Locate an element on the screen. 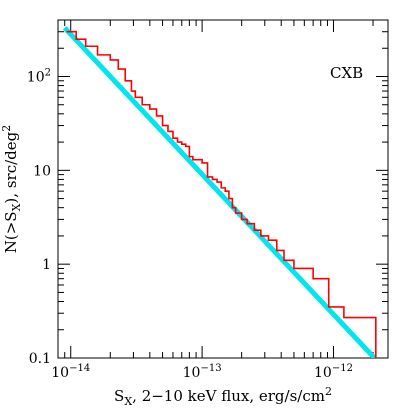  y-axis-label: N(>SX), src/deg2 is located at coordinates (11, 189).